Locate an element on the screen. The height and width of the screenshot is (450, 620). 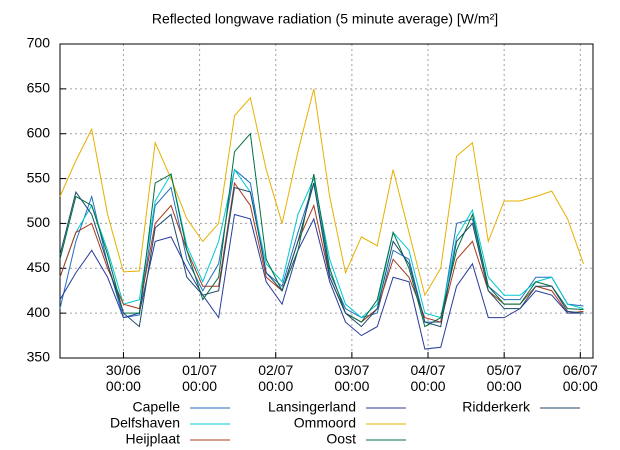
legend-label: Heijplaat is located at coordinates (153, 439).